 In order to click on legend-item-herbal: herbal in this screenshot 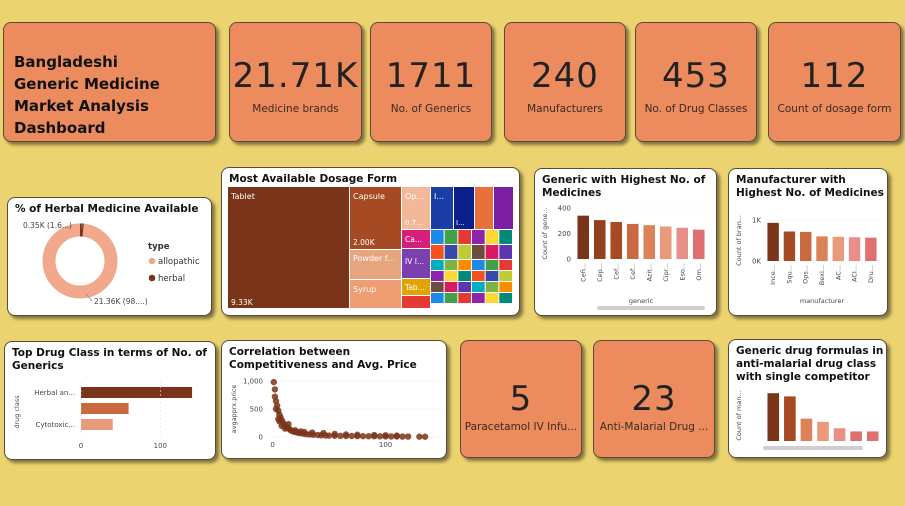, I will do `click(171, 279)`.